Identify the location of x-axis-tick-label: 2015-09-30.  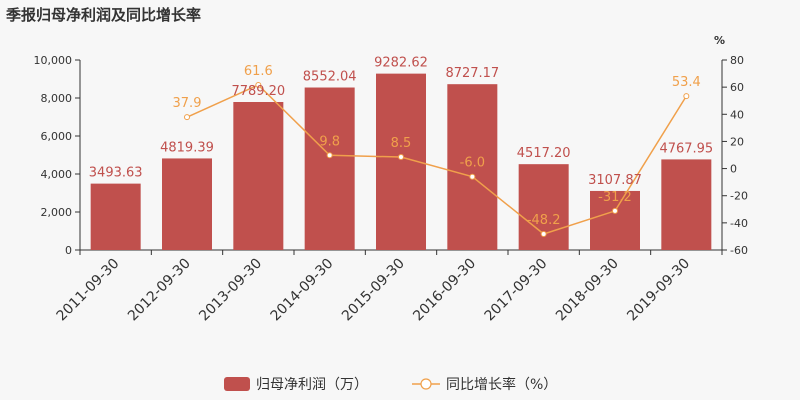
(373, 290).